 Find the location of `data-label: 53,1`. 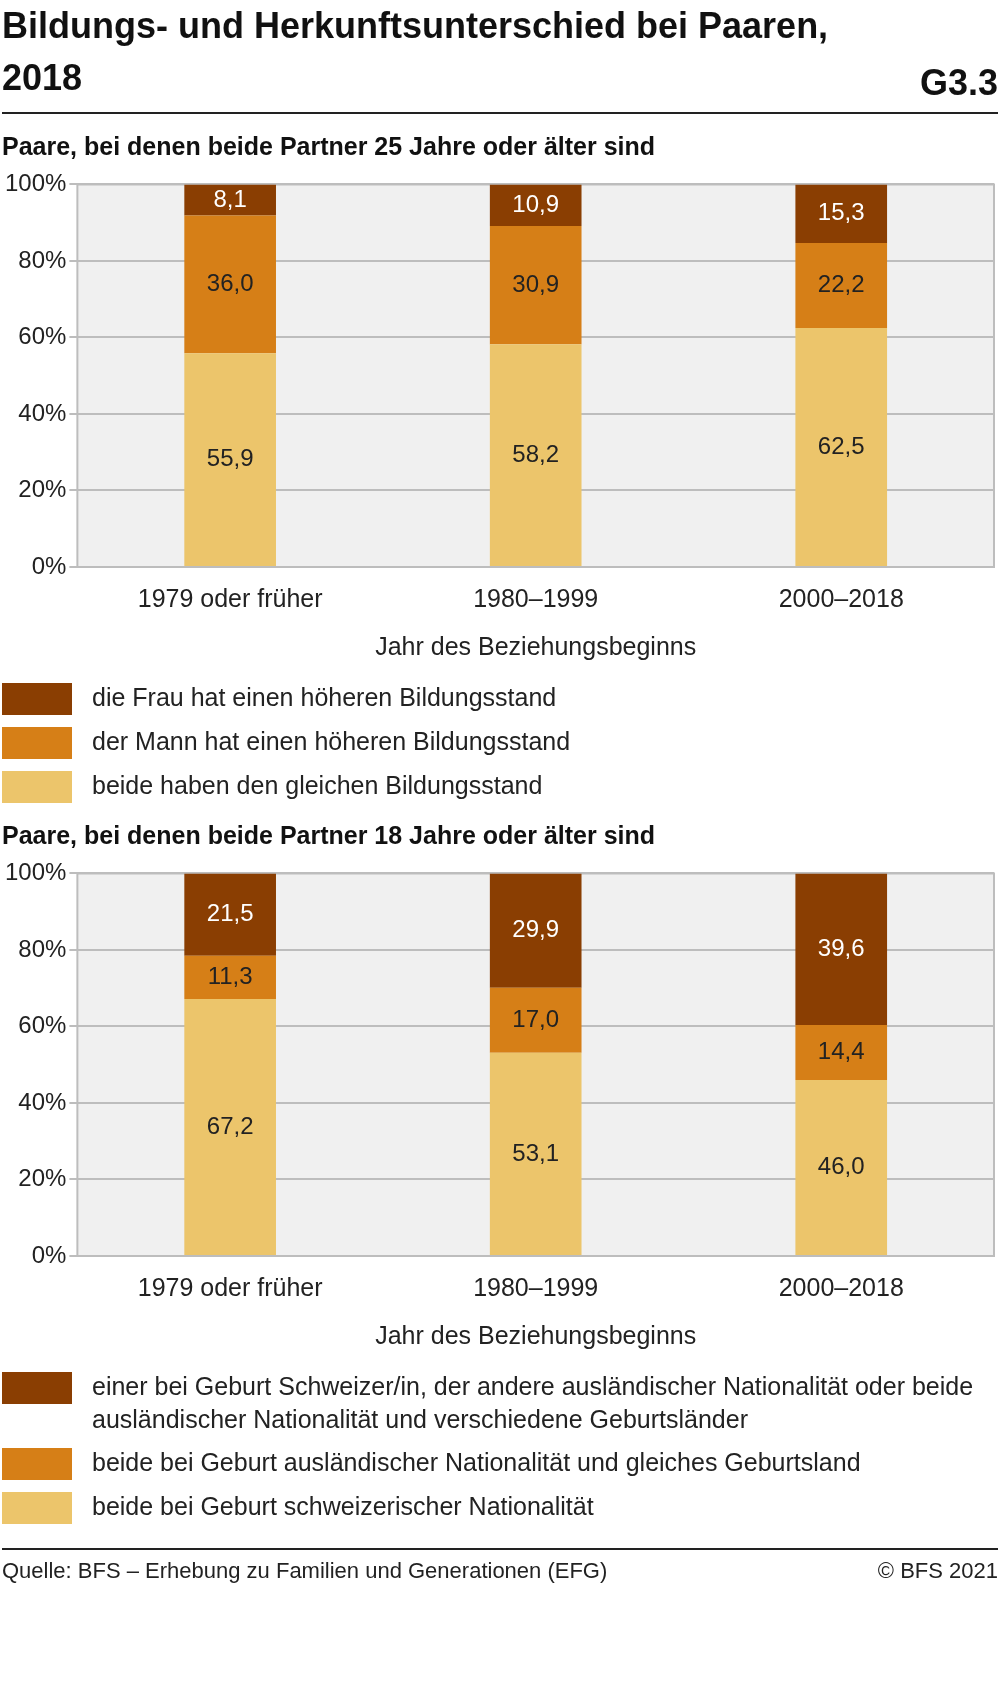

data-label: 53,1 is located at coordinates (536, 1152).